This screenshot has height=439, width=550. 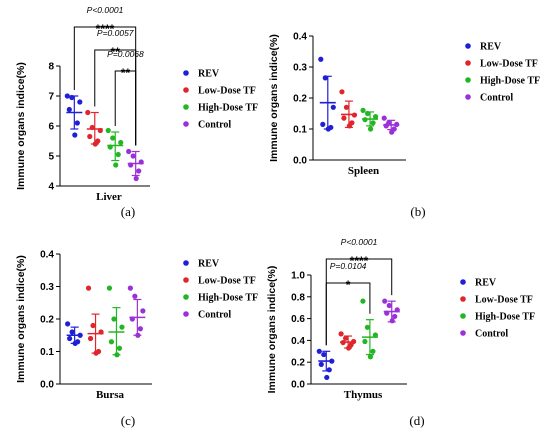 I want to click on panel-label: (d), so click(x=416, y=420).